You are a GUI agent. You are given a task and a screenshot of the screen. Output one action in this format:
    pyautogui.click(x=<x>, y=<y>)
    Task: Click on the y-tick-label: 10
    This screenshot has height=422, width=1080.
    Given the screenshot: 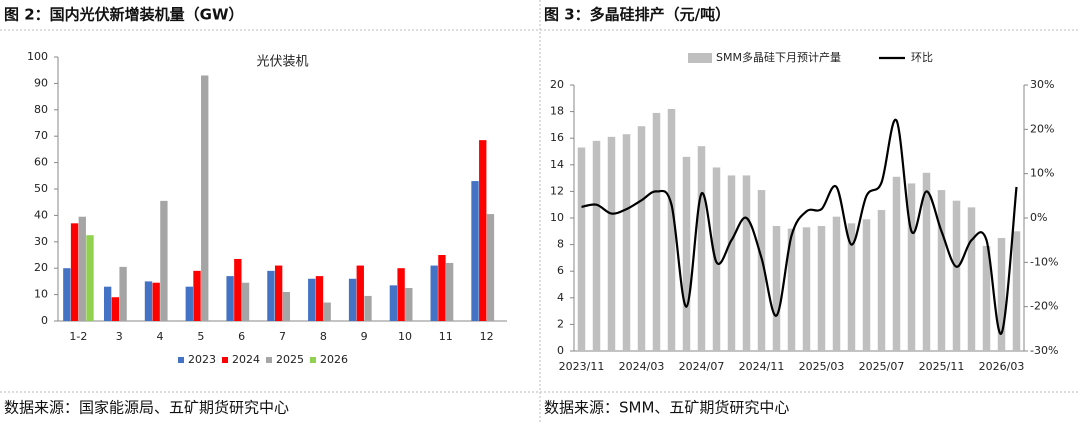 What is the action you would take?
    pyautogui.click(x=557, y=217)
    